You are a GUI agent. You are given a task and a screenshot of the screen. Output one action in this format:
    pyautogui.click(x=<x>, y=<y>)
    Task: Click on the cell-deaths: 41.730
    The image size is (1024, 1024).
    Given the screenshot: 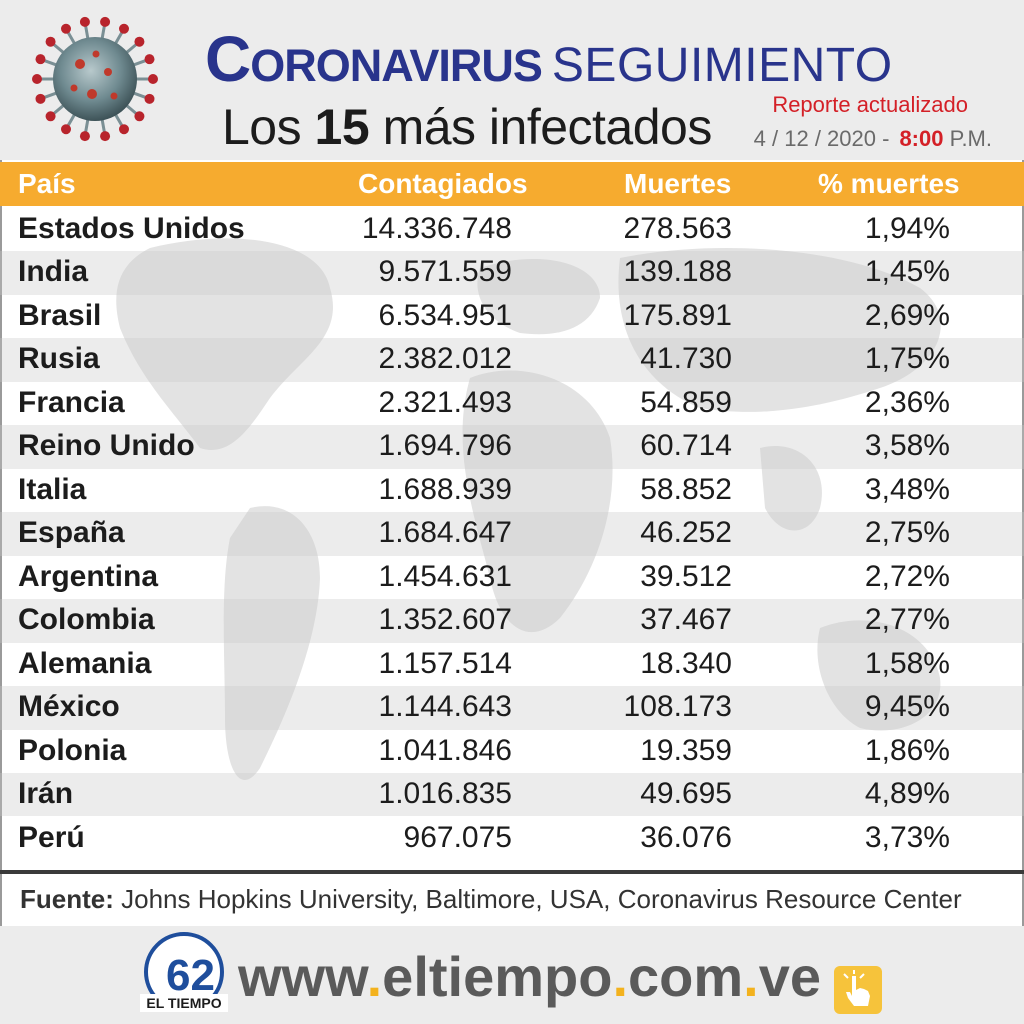 What is the action you would take?
    pyautogui.click(x=686, y=359)
    